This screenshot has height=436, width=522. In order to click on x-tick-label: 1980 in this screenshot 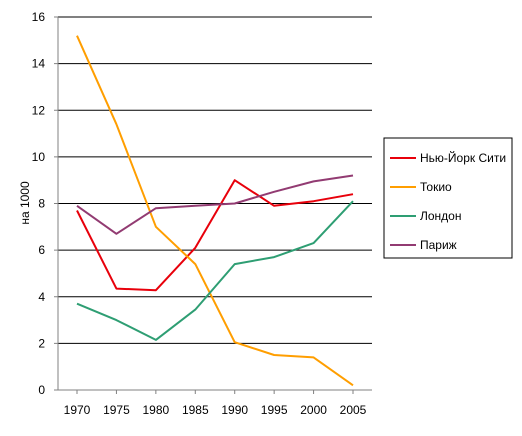, I will do `click(156, 410)`.